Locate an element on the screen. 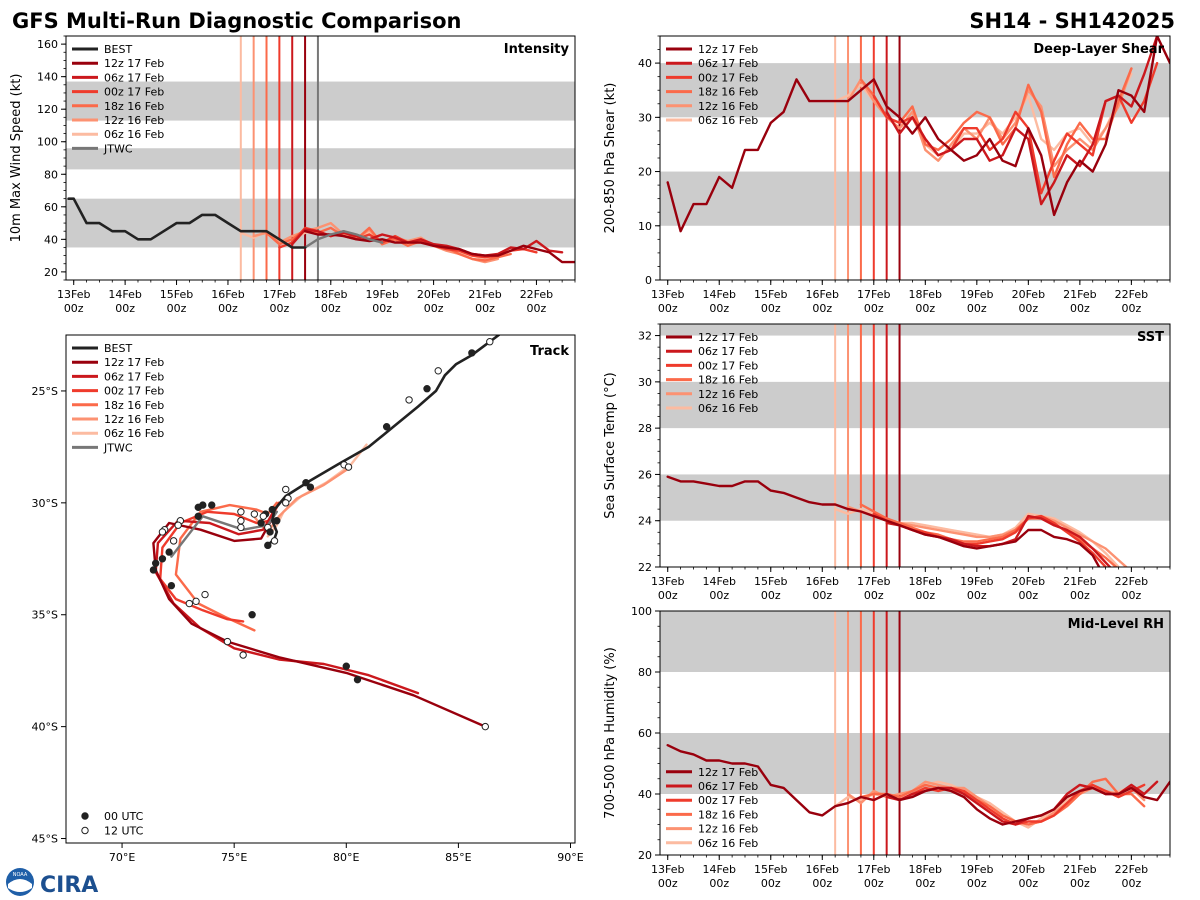  sst-series-12z-17-feb is located at coordinates (883, 521).